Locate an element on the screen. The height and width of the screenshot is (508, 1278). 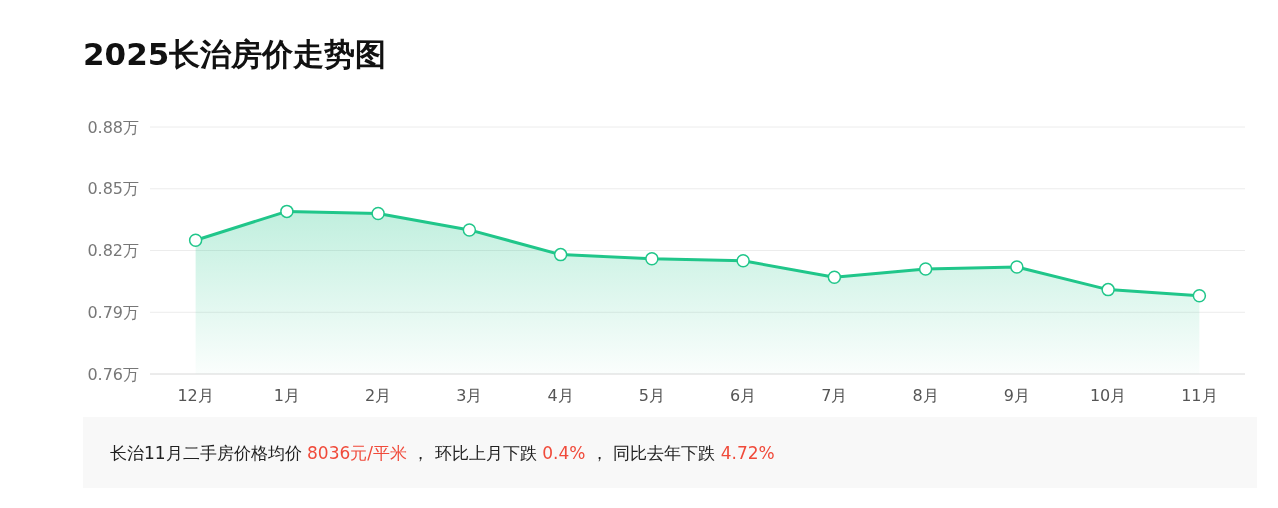
chart-title: 2025长治房价走势图 is located at coordinates (235, 54).